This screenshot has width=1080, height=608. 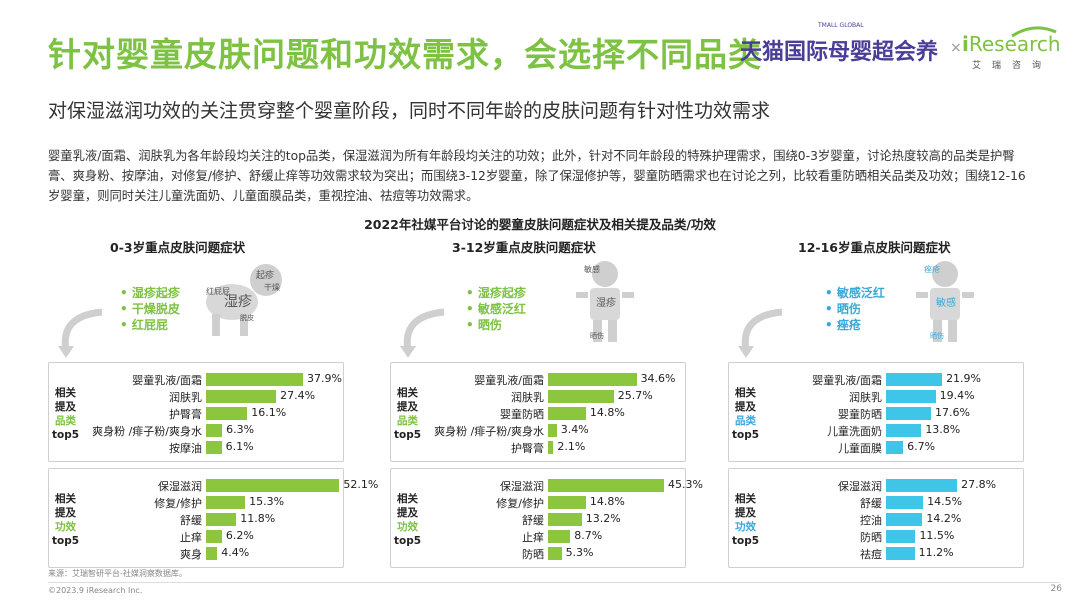 I want to click on bar-row: 修复/修护 15.3%, so click(x=540, y=502).